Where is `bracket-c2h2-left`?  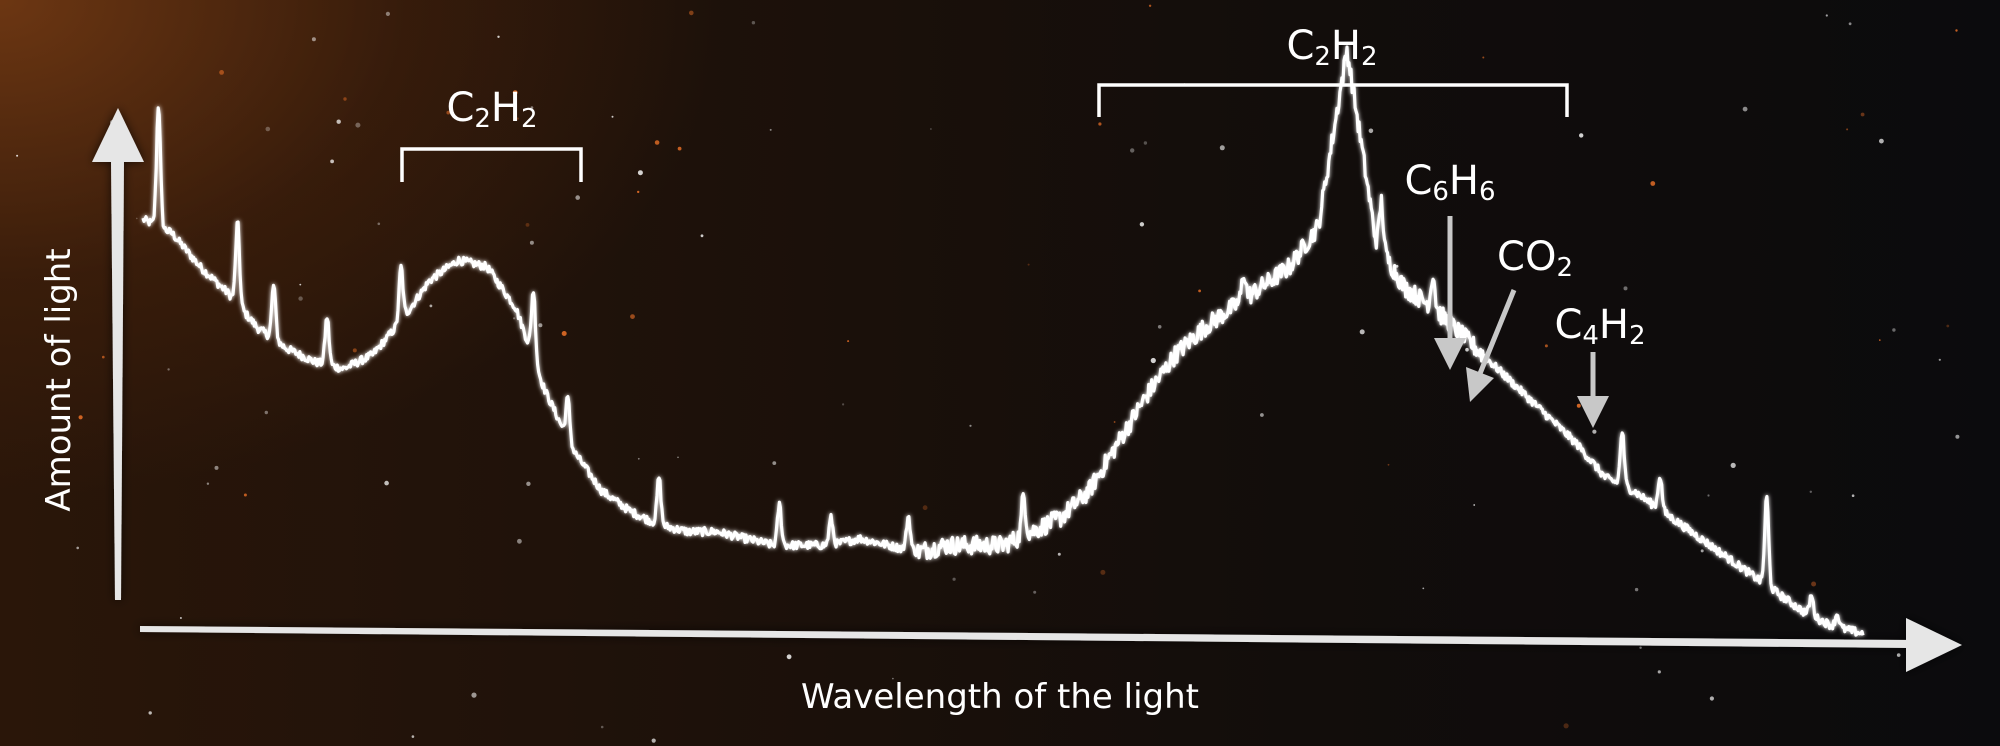
bracket-c2h2-left is located at coordinates (491, 164).